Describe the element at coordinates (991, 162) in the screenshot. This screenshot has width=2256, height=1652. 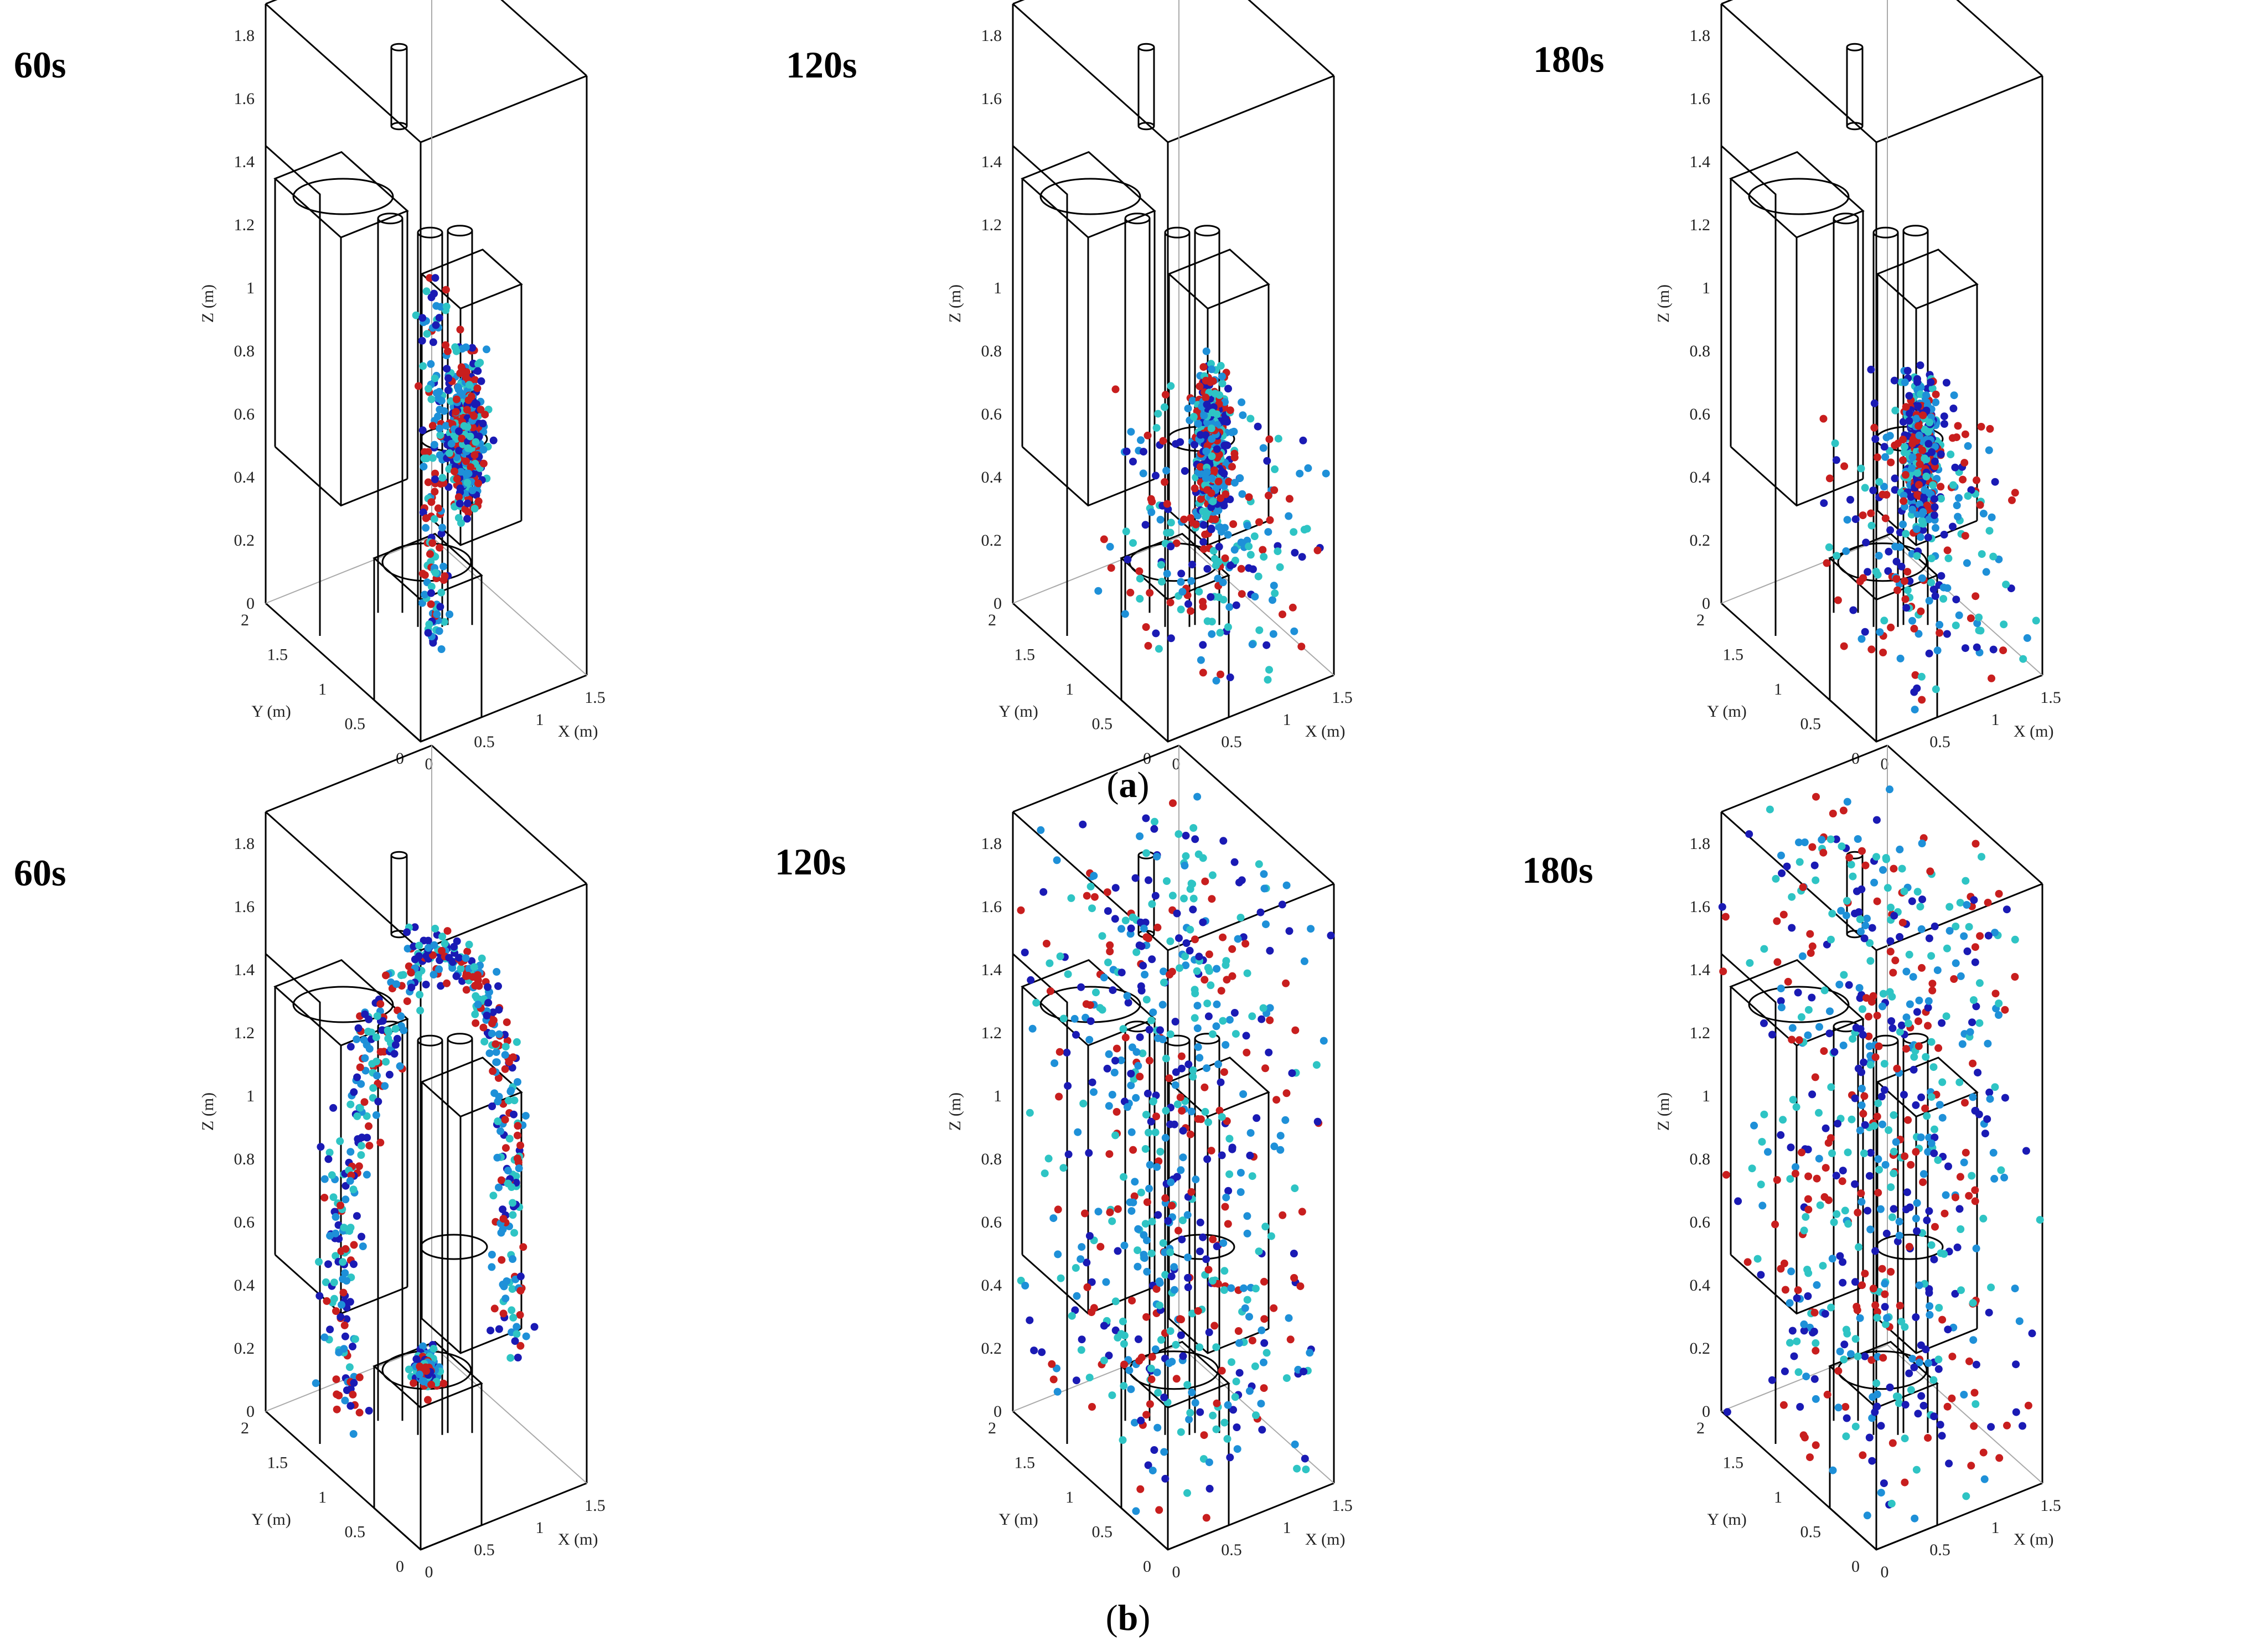
I see `z-tick-label: 1.4` at that location.